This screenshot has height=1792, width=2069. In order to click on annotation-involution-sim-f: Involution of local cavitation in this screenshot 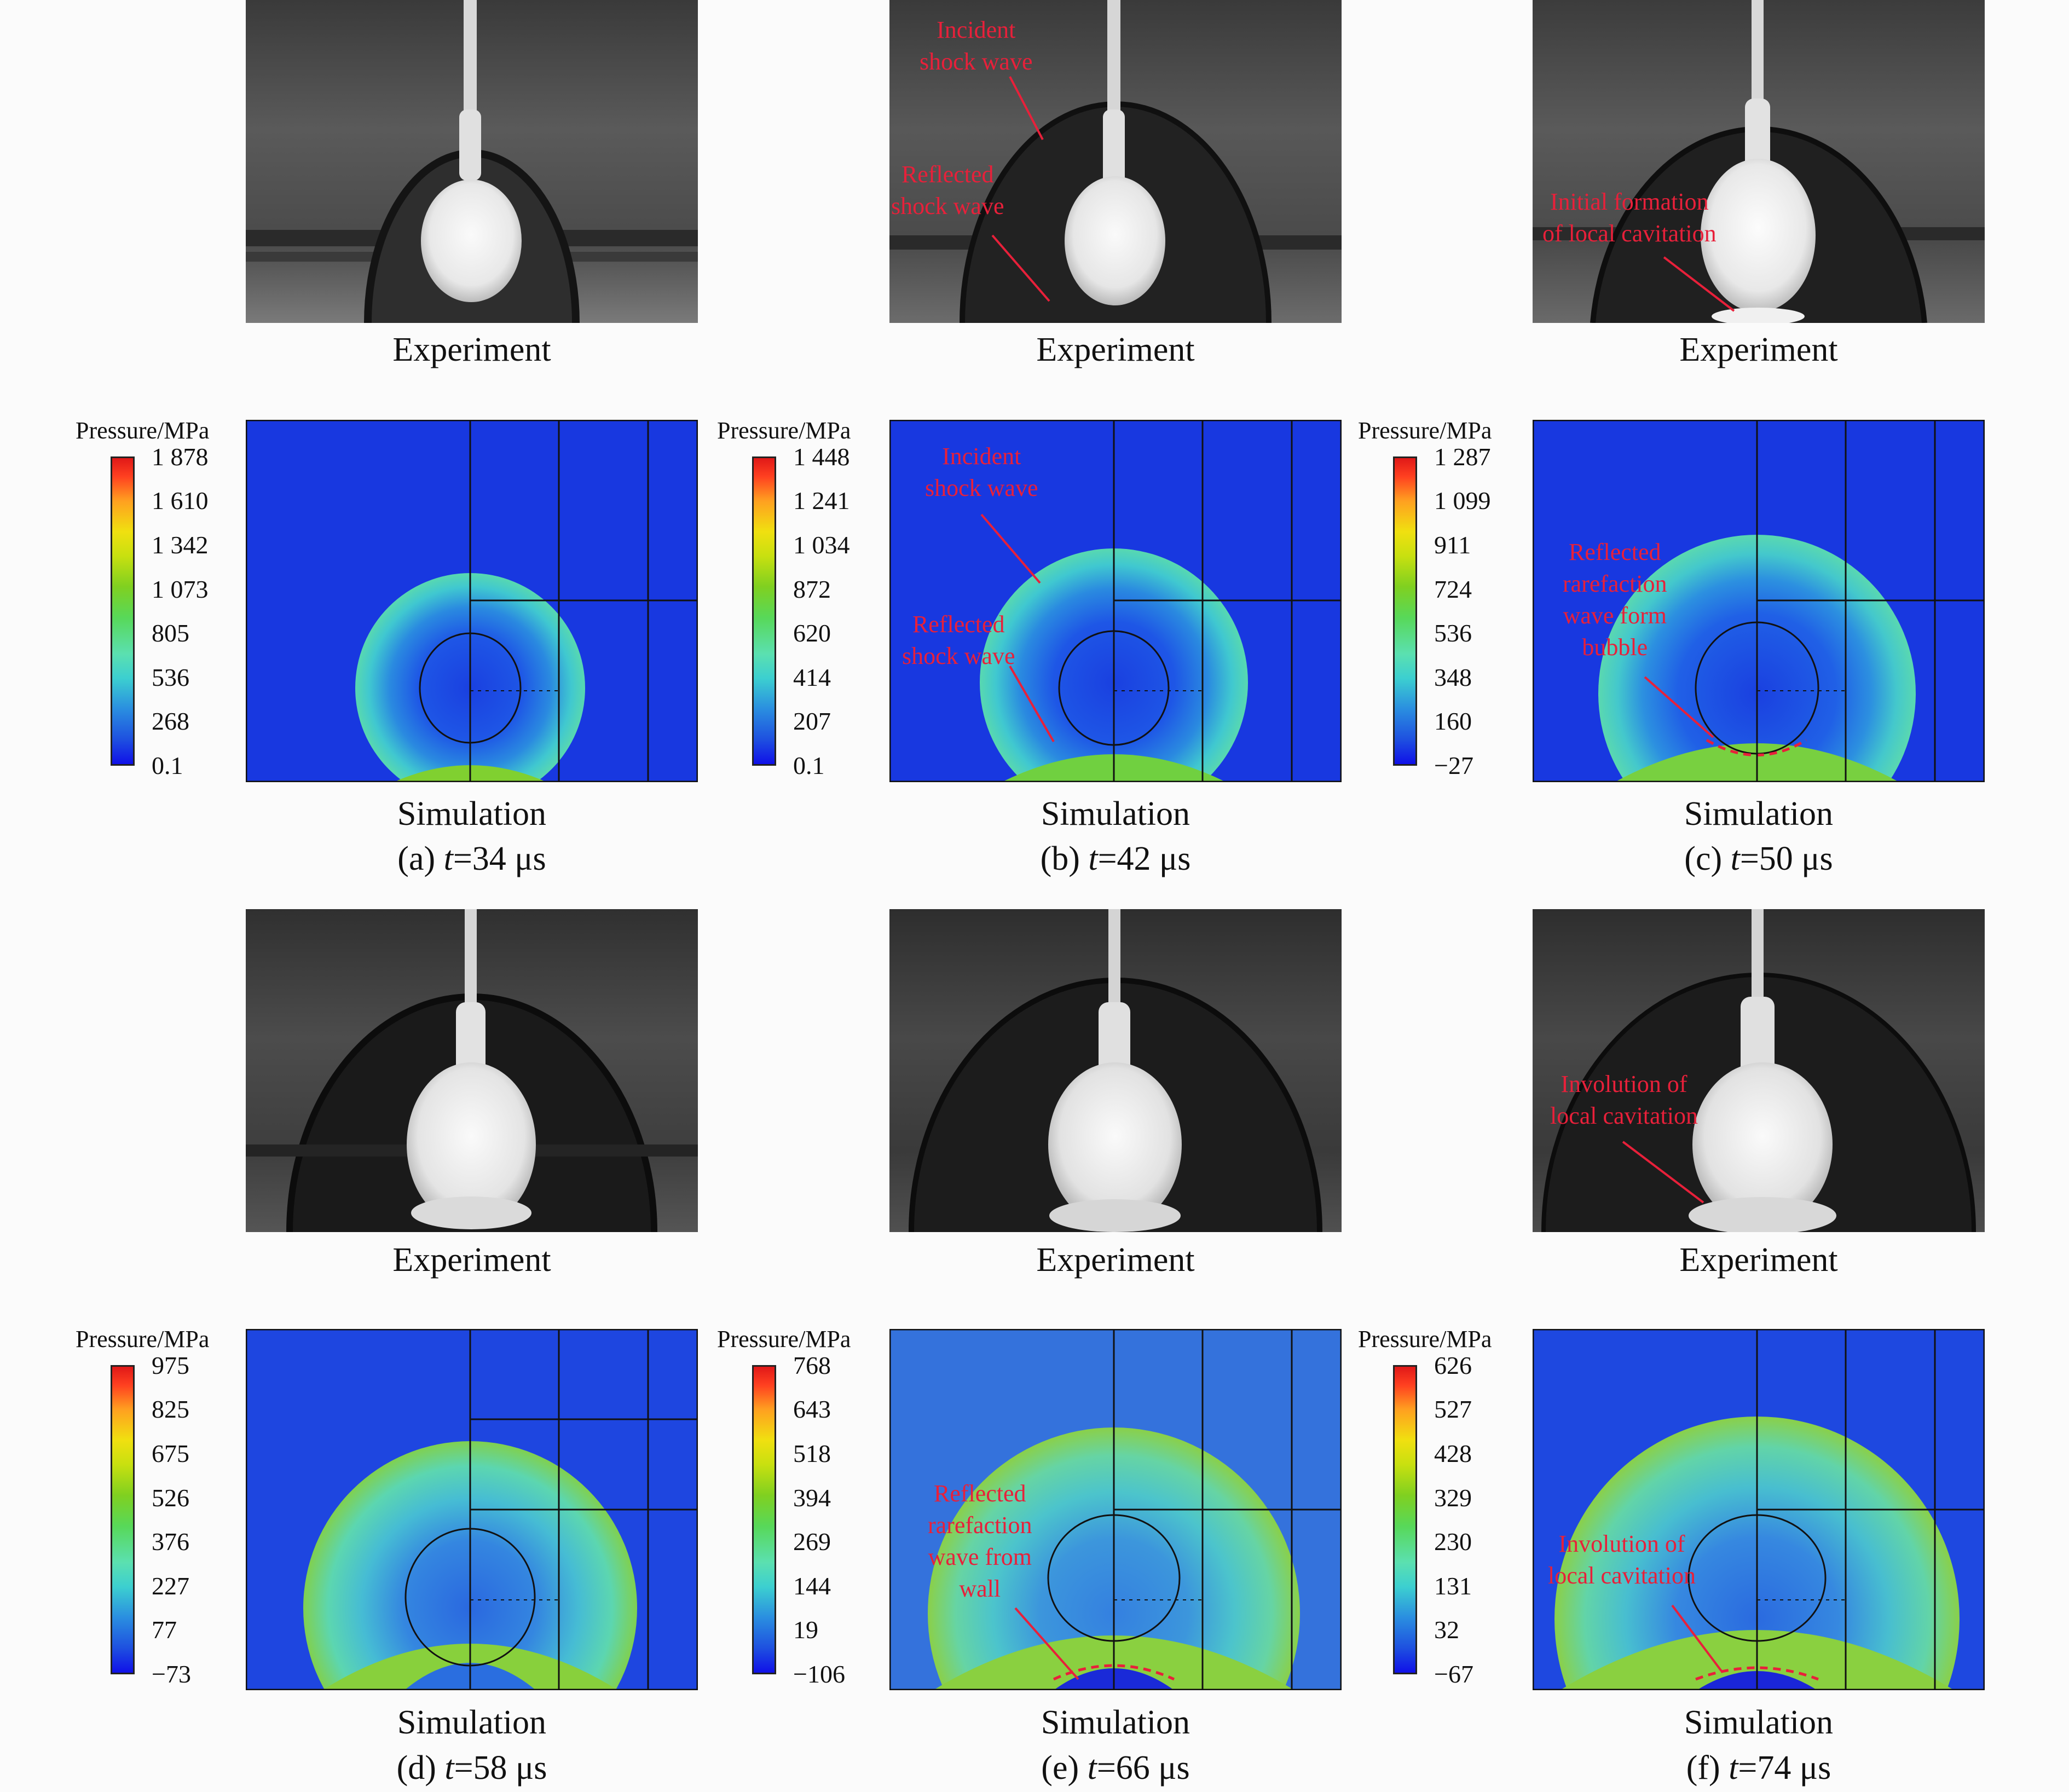, I will do `click(1622, 1559)`.